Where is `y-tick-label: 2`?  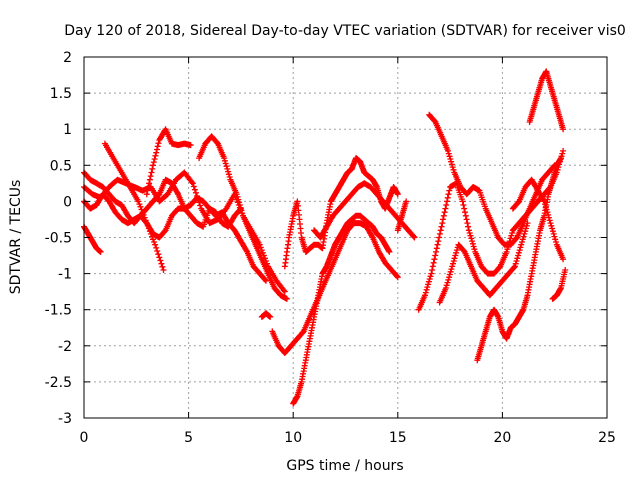
y-tick-label: 2 is located at coordinates (67, 58).